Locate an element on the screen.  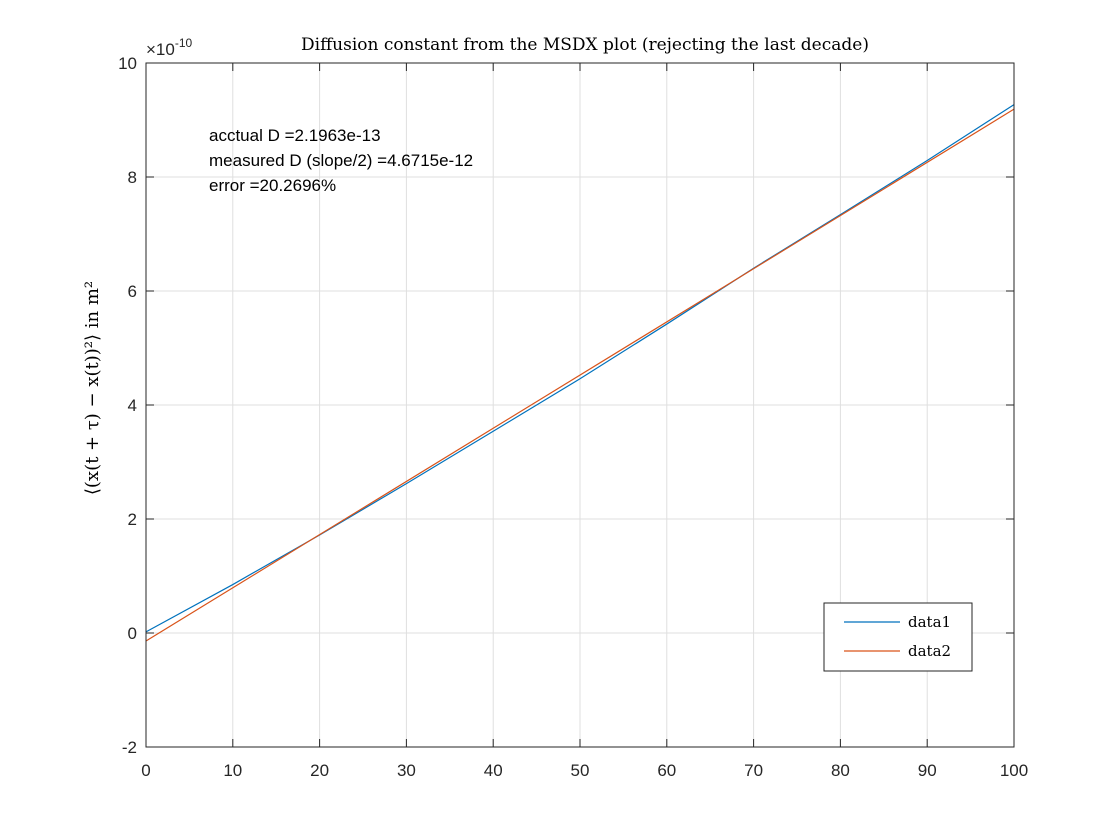
y-tick-label: 2 is located at coordinates (132, 519).